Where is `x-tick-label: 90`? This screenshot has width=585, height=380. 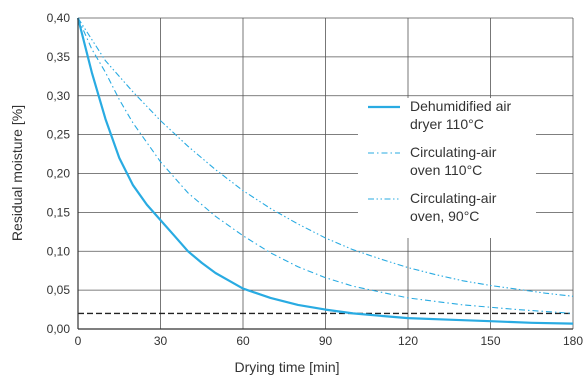 x-tick-label: 90 is located at coordinates (326, 341).